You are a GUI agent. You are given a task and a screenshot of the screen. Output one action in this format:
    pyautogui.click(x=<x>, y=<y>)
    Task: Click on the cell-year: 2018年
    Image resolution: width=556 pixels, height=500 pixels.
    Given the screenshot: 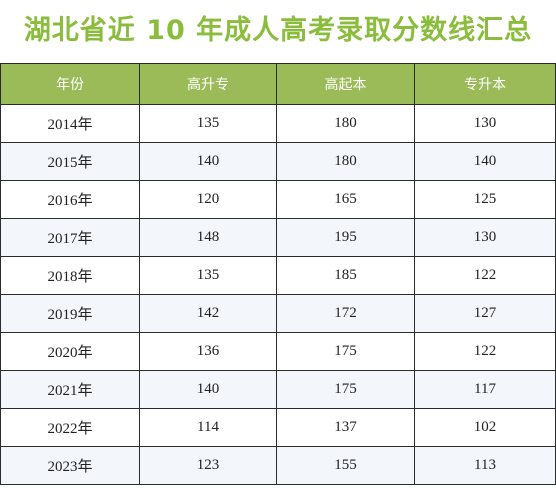 What is the action you would take?
    pyautogui.click(x=70, y=275)
    